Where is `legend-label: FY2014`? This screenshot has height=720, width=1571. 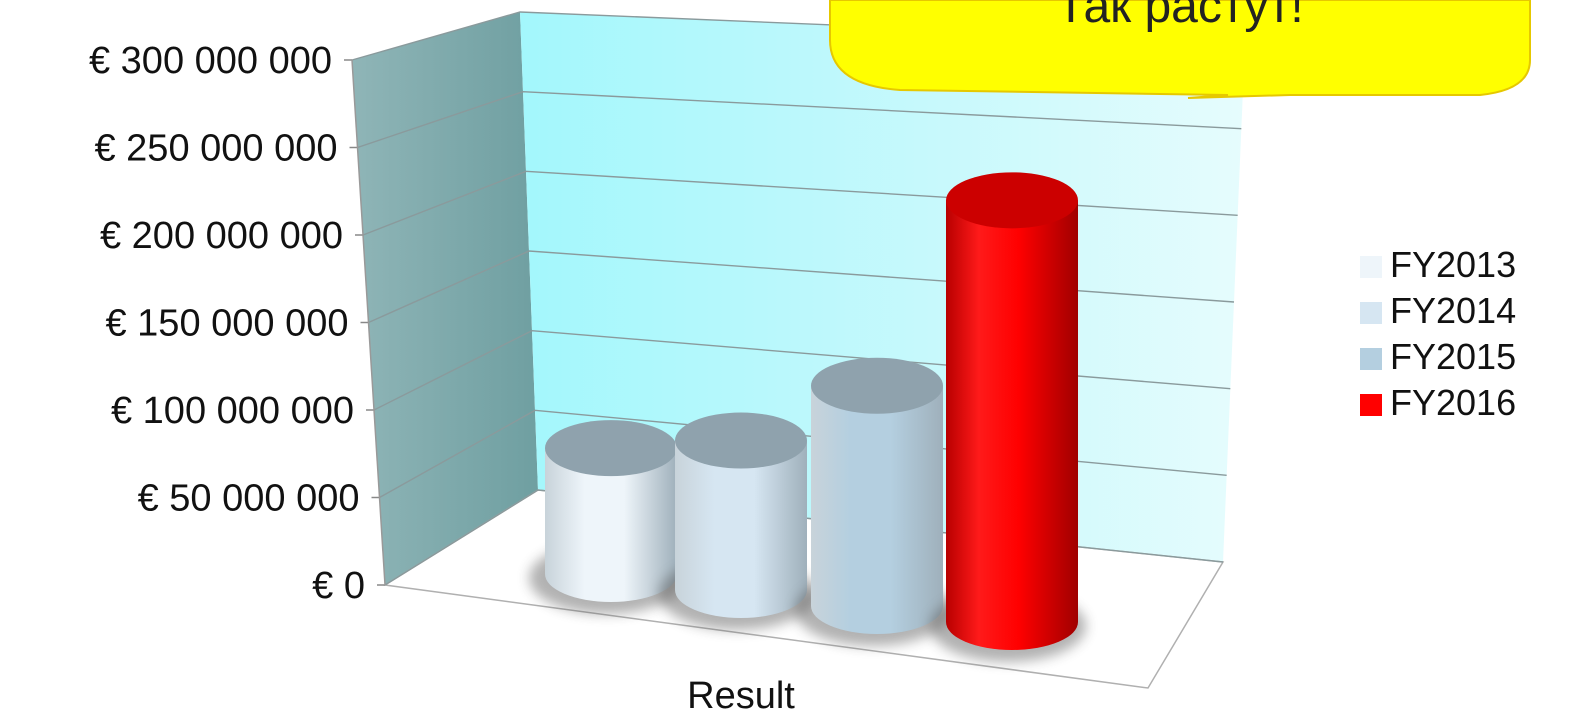 legend-label: FY2014 is located at coordinates (1453, 310).